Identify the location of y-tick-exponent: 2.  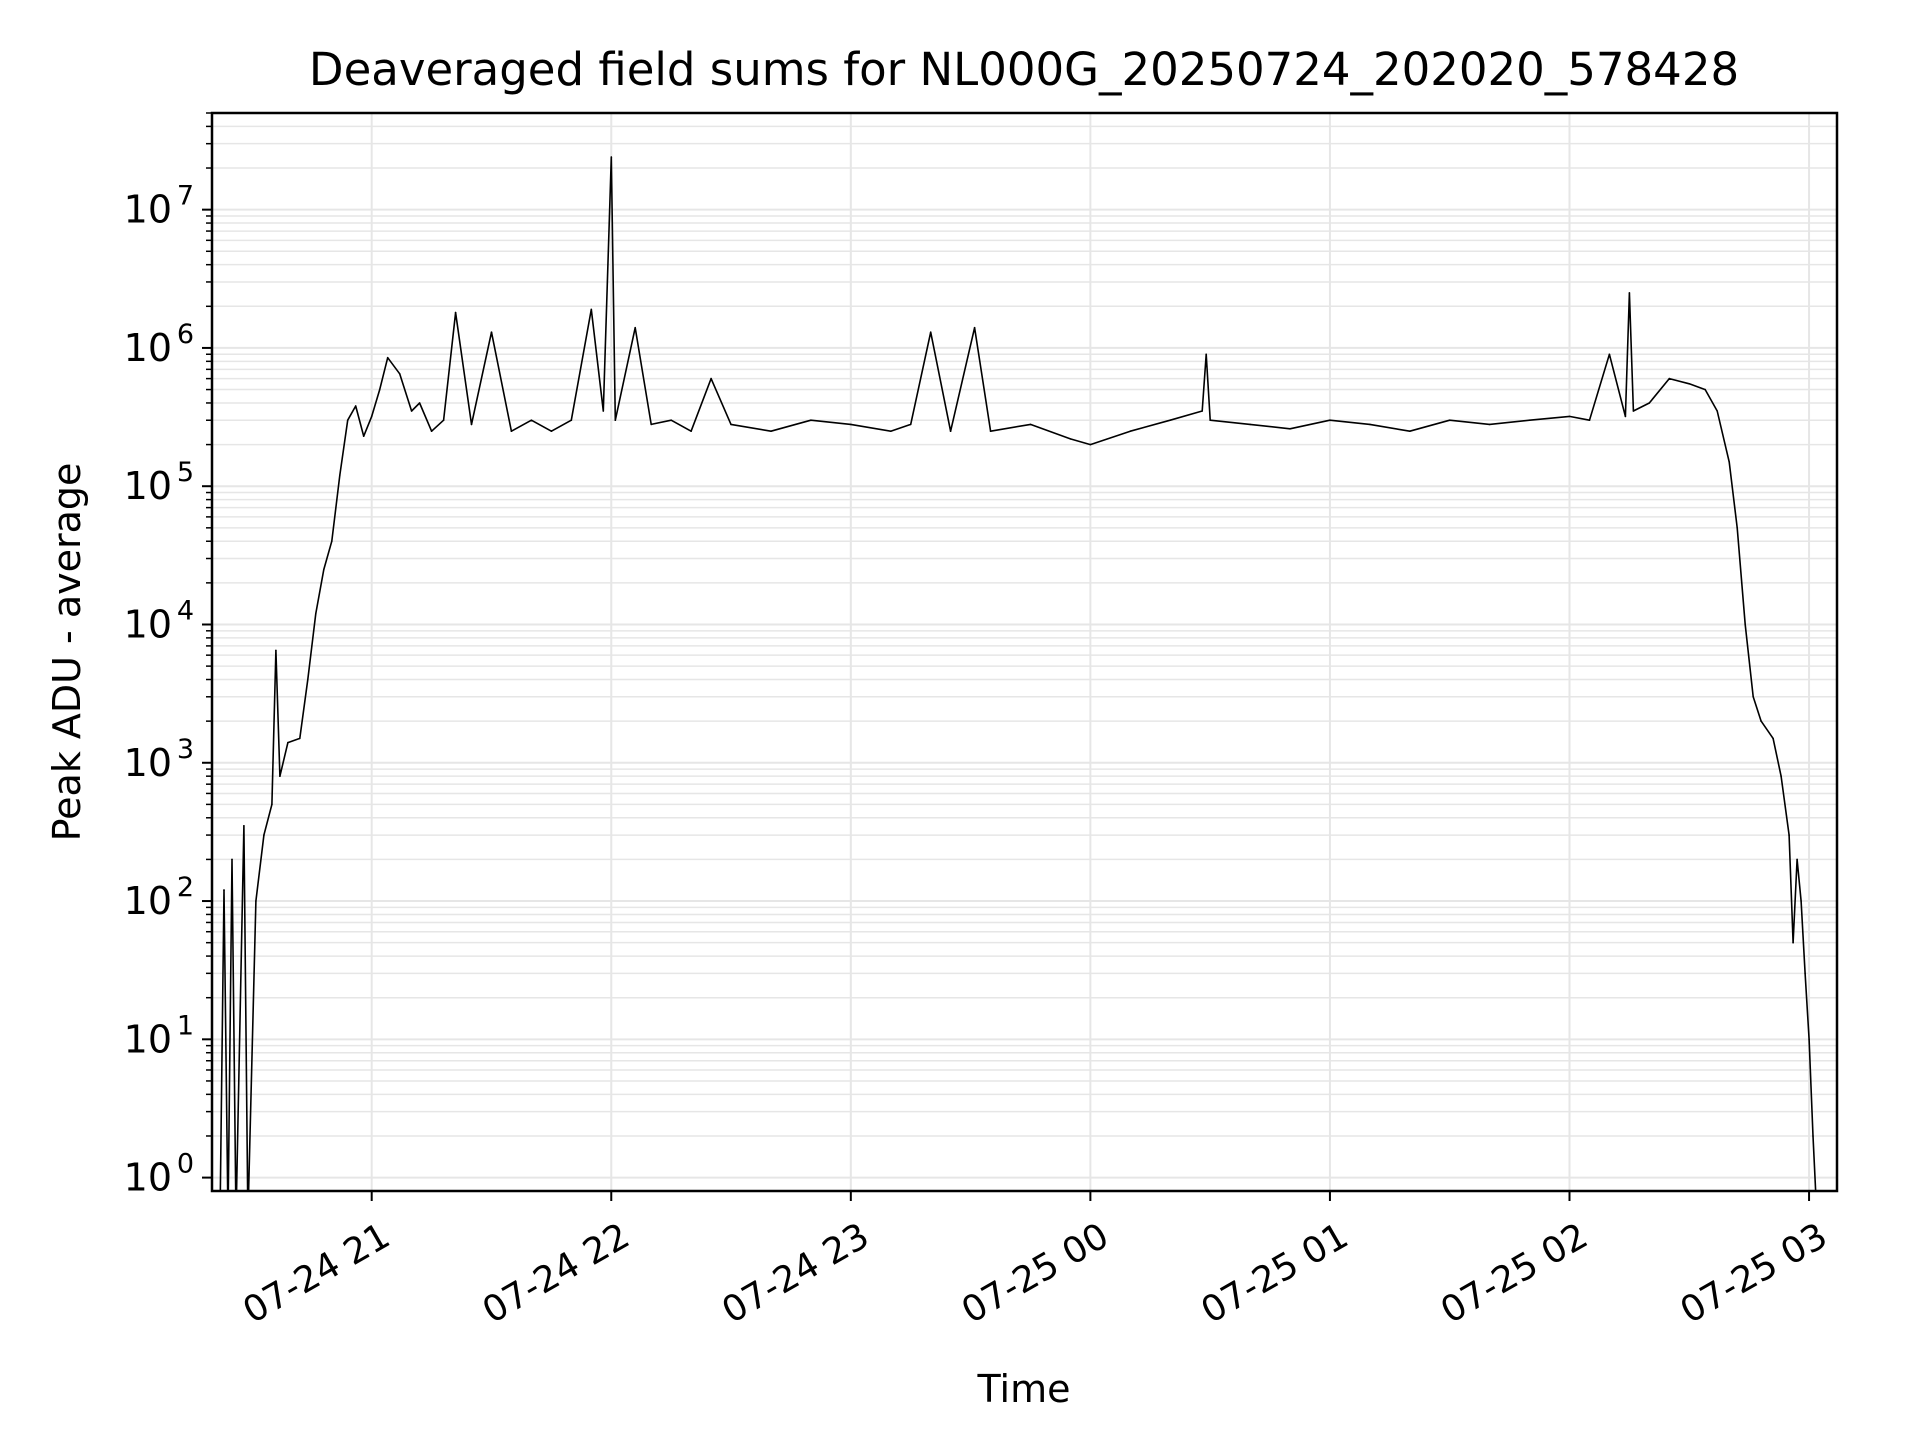
(185, 887).